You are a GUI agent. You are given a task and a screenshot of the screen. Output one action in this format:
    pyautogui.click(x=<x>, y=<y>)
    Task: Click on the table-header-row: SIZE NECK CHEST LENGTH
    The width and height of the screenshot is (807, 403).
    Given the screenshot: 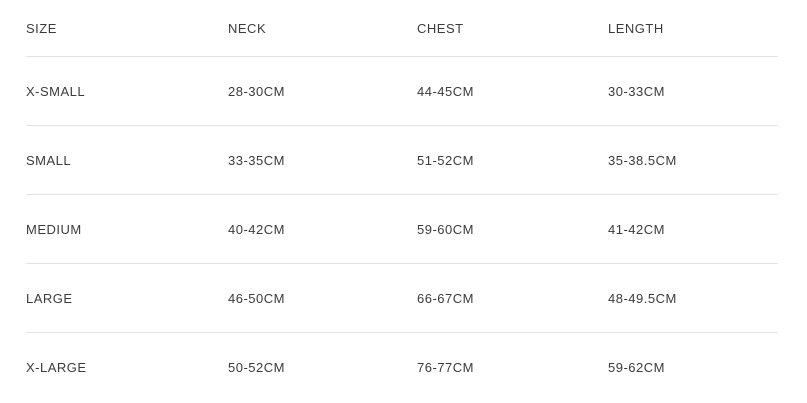 What is the action you would take?
    pyautogui.click(x=402, y=28)
    